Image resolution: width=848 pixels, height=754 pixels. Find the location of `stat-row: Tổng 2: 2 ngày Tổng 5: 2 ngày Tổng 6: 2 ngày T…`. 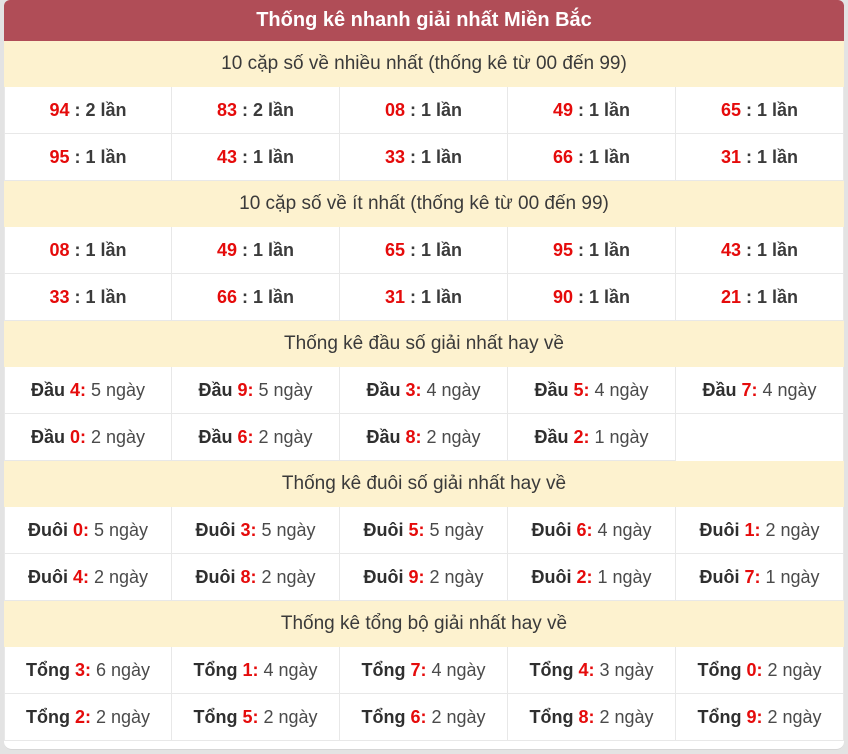

stat-row: Tổng 2: 2 ngày Tổng 5: 2 ngày Tổng 6: 2 ngày T… is located at coordinates (424, 717).